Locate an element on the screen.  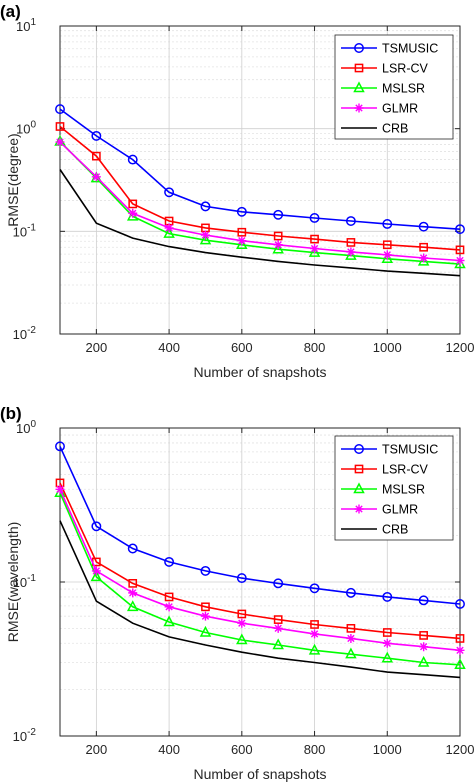
y-tick-label: 10⁻² is located at coordinates (25, 333).